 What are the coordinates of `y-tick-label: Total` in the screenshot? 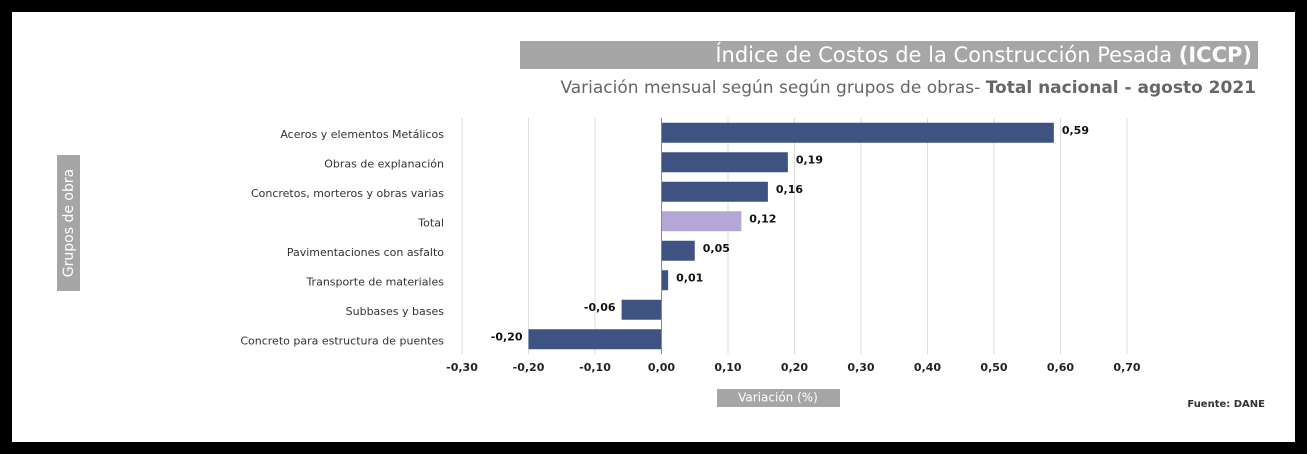 It's located at (430, 222).